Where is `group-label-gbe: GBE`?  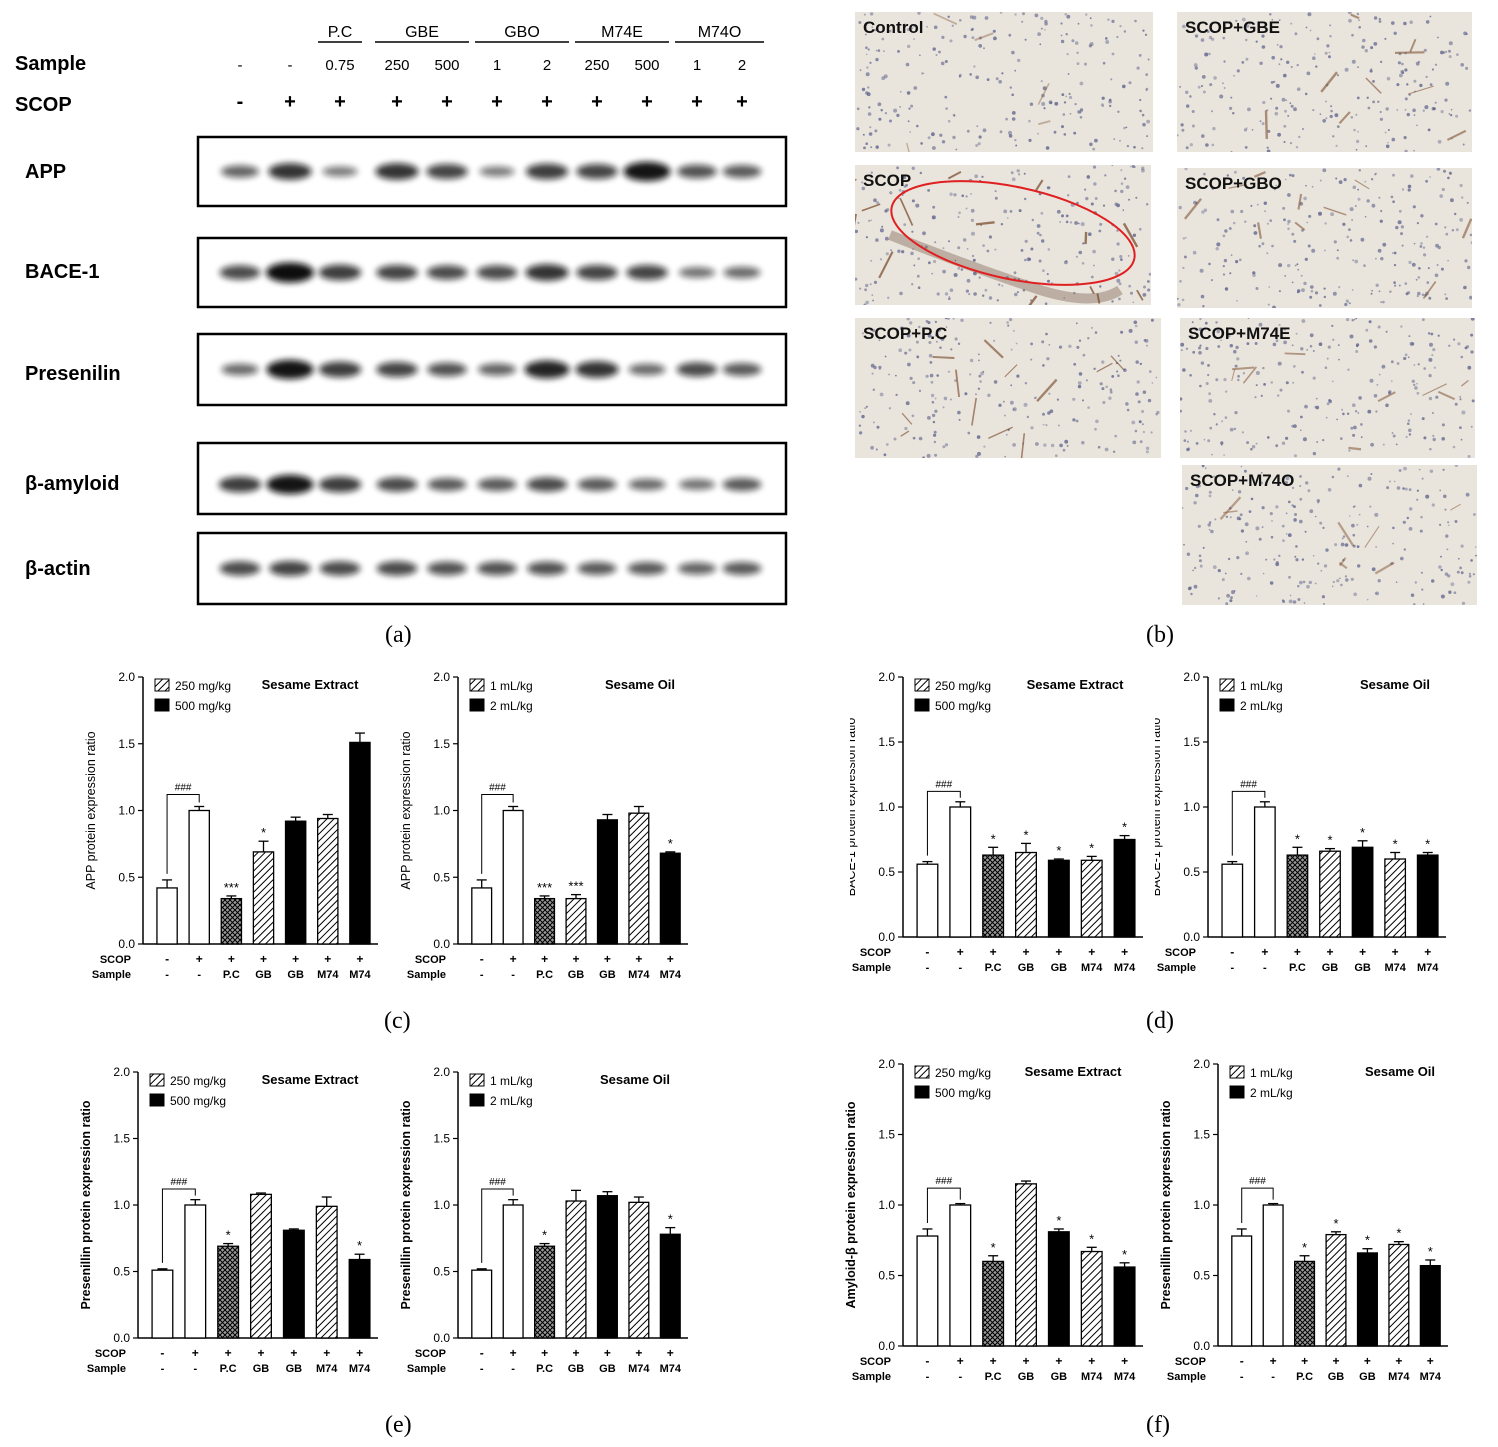
group-label-gbe: GBE is located at coordinates (422, 32).